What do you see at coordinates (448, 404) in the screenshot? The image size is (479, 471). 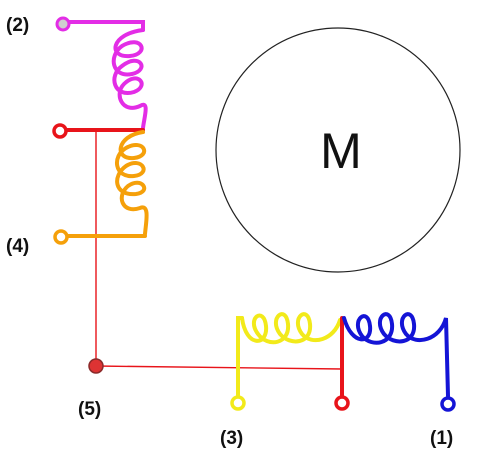 I see `terminal-1-connector` at bounding box center [448, 404].